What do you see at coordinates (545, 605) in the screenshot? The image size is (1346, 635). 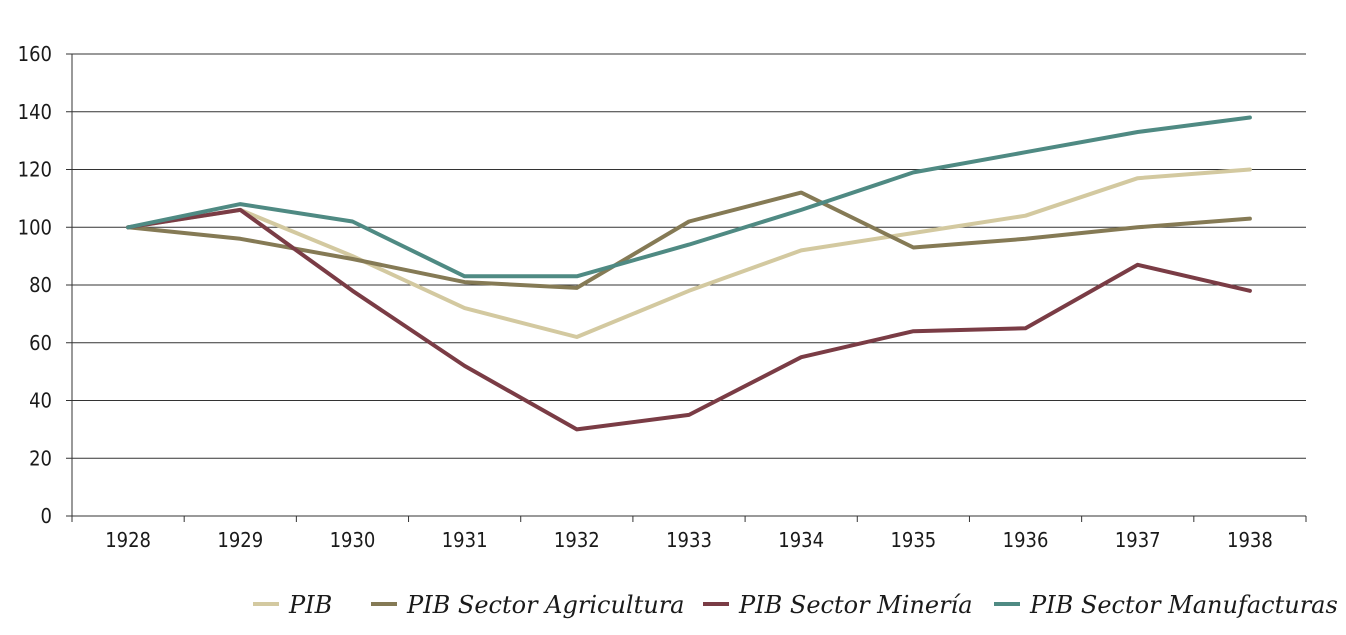 I see `legend-label-1: PIB Sector Agricultura` at bounding box center [545, 605].